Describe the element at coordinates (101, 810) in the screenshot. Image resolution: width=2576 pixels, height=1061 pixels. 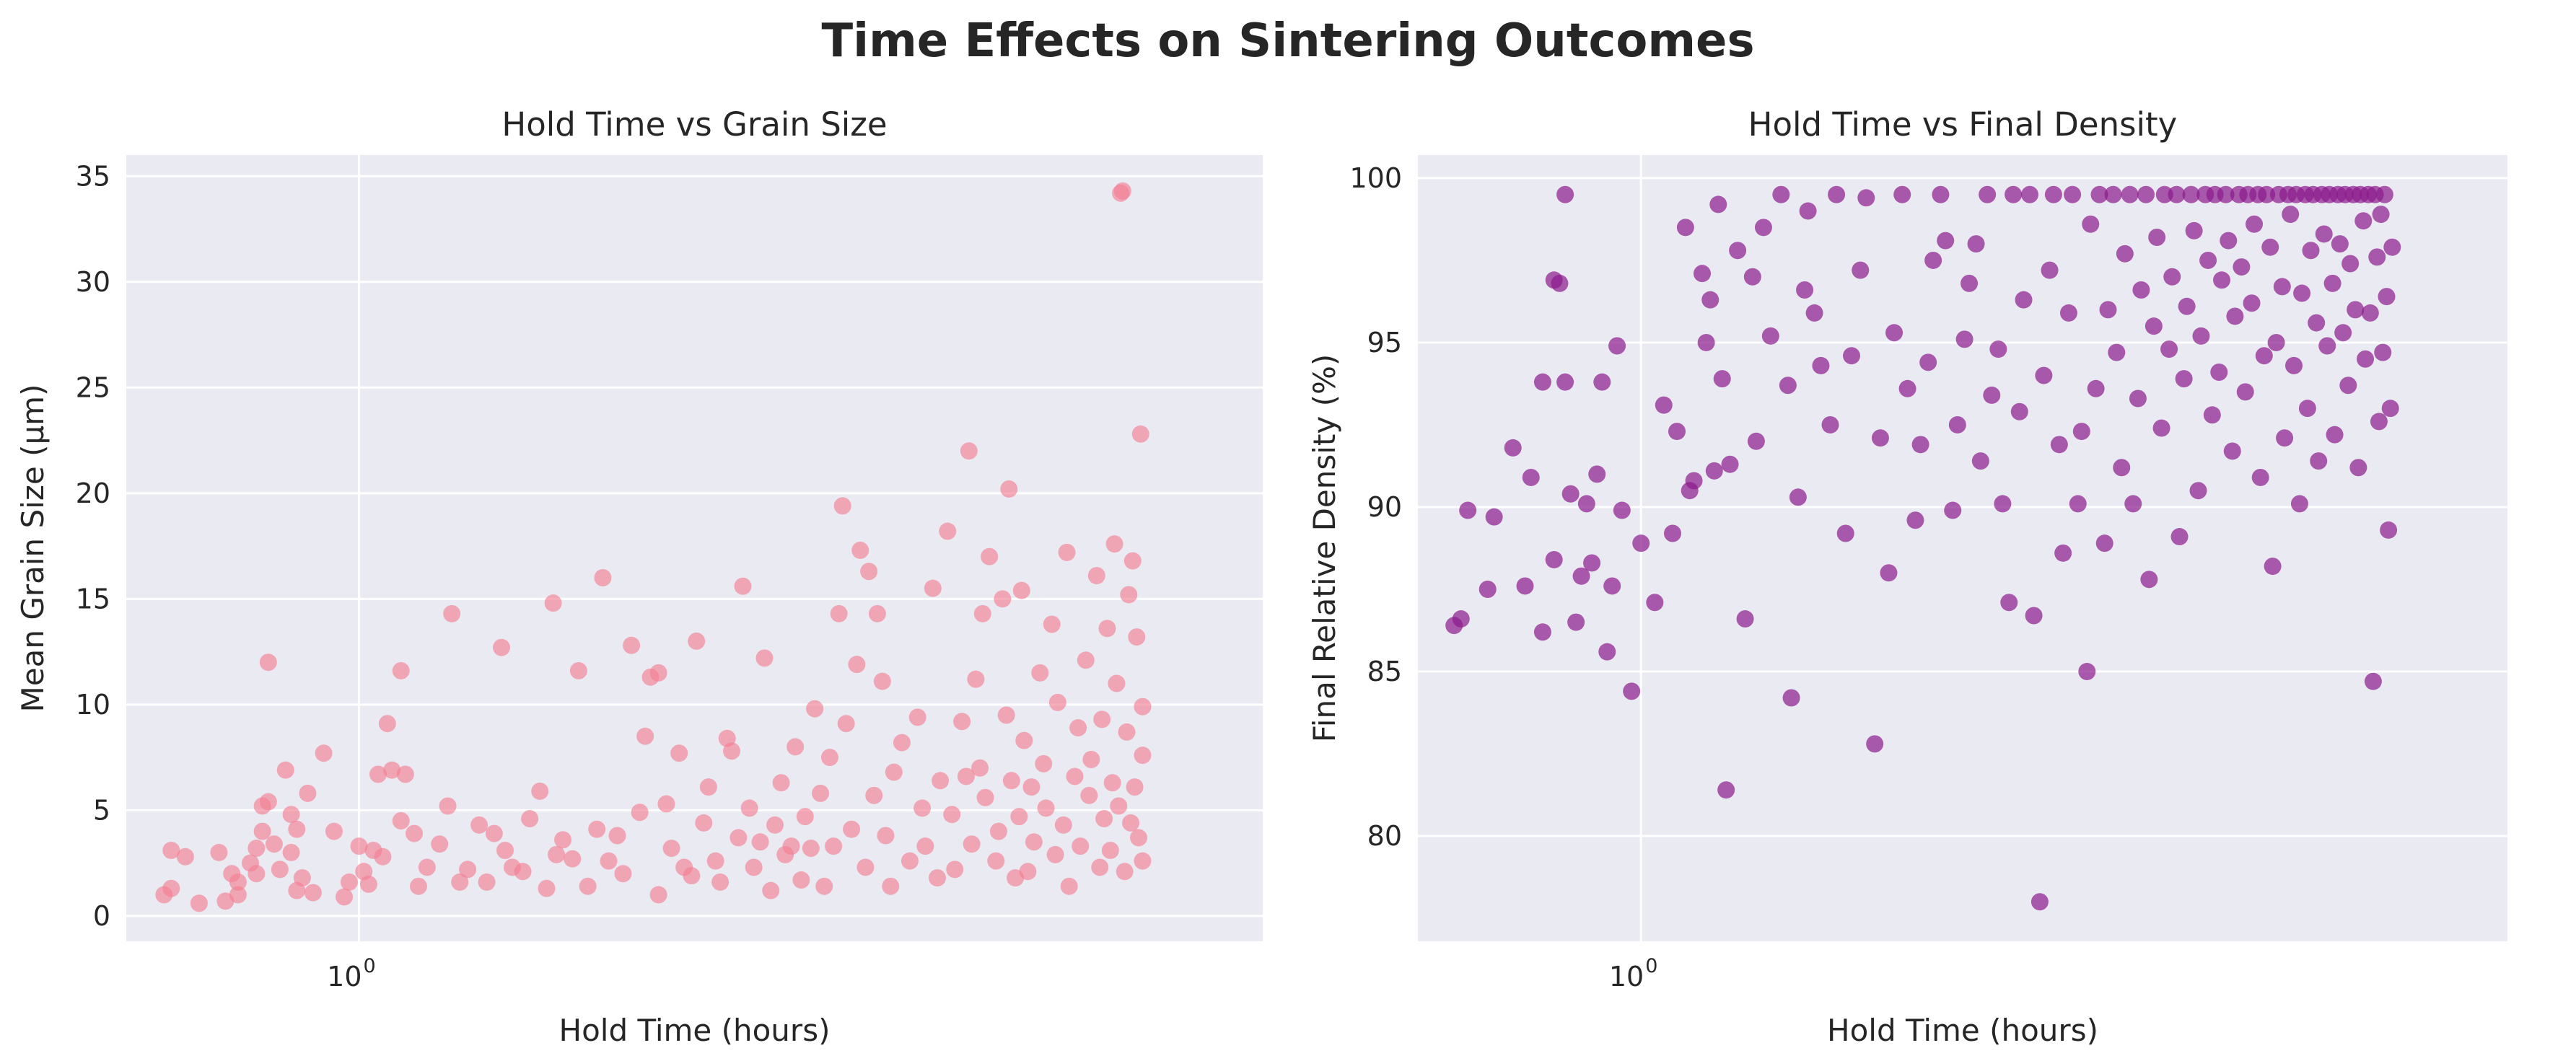
I see `y-tick-label: 5` at that location.